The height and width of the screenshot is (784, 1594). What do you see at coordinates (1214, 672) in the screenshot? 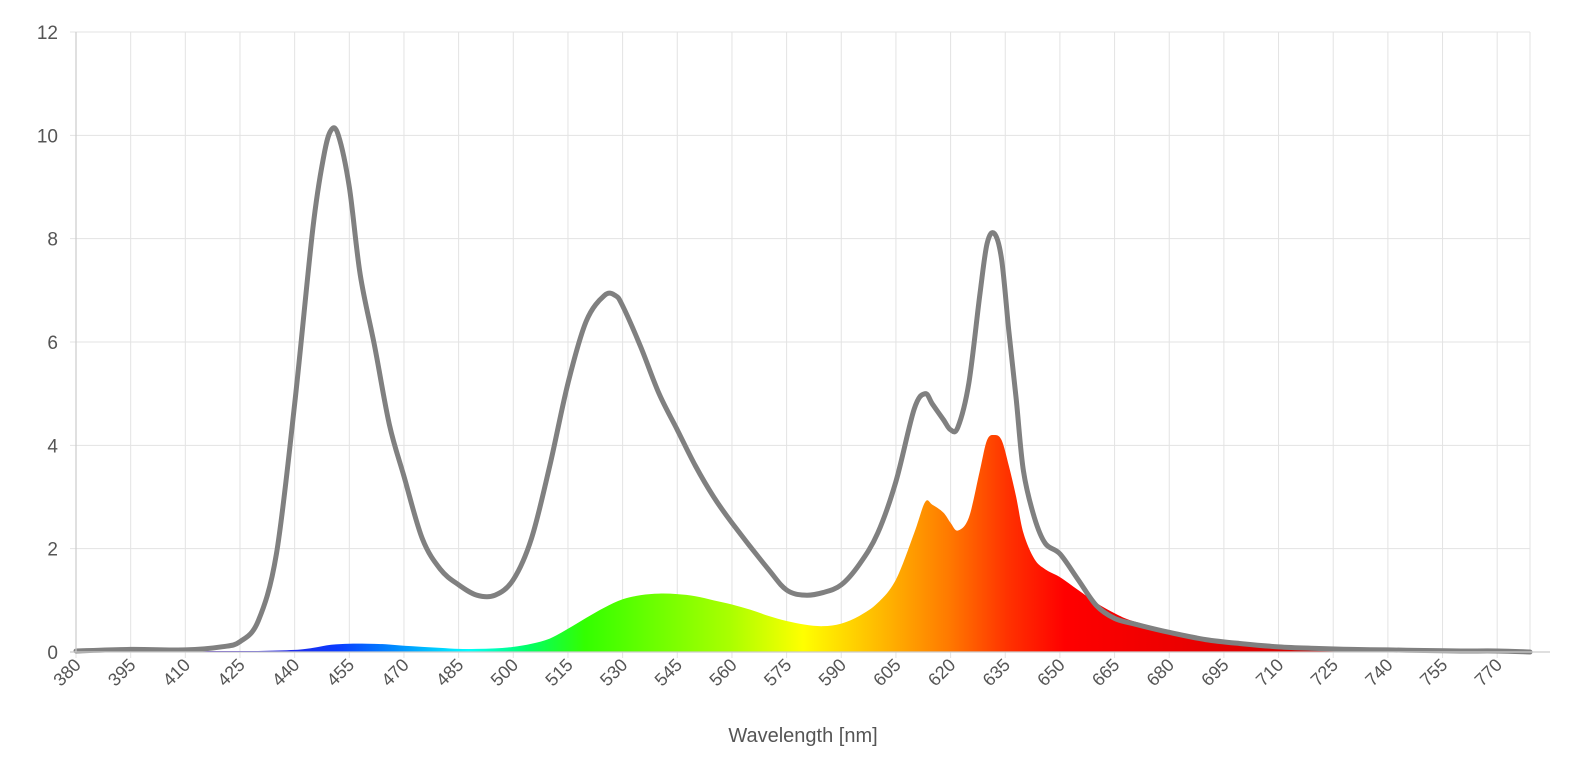
I see `x-tick-label: 695` at bounding box center [1214, 672].